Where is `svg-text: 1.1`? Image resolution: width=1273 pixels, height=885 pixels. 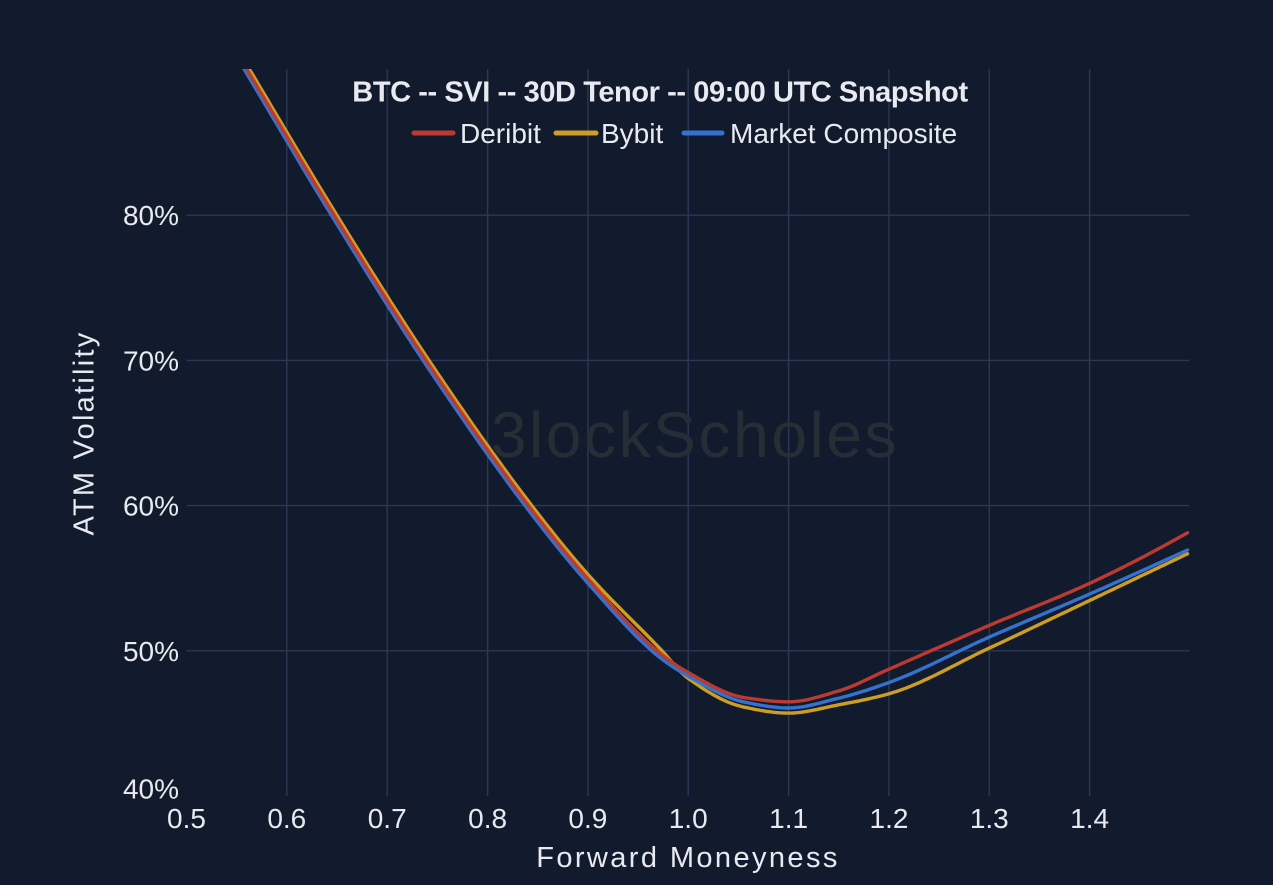 svg-text: 1.1 is located at coordinates (788, 818).